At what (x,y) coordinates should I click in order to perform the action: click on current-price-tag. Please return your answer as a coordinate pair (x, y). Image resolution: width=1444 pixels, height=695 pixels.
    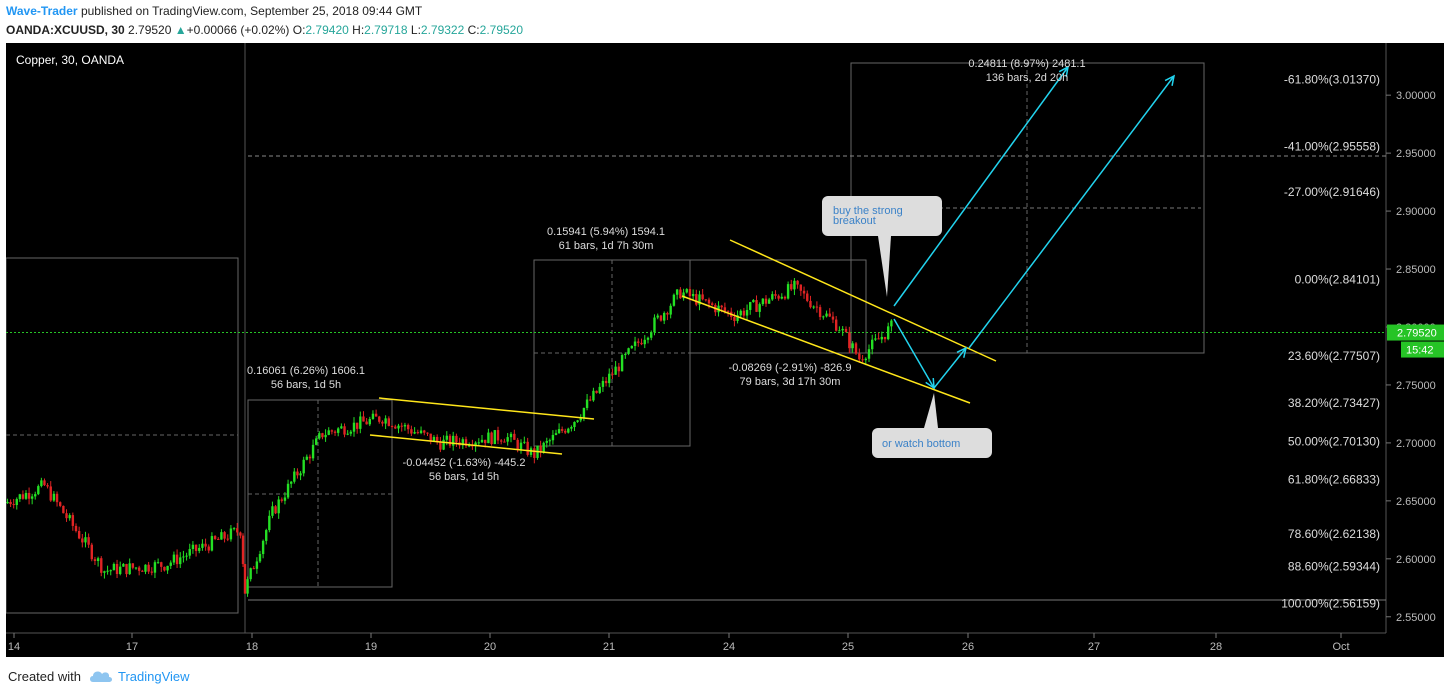
    Looking at the image, I should click on (1415, 332).